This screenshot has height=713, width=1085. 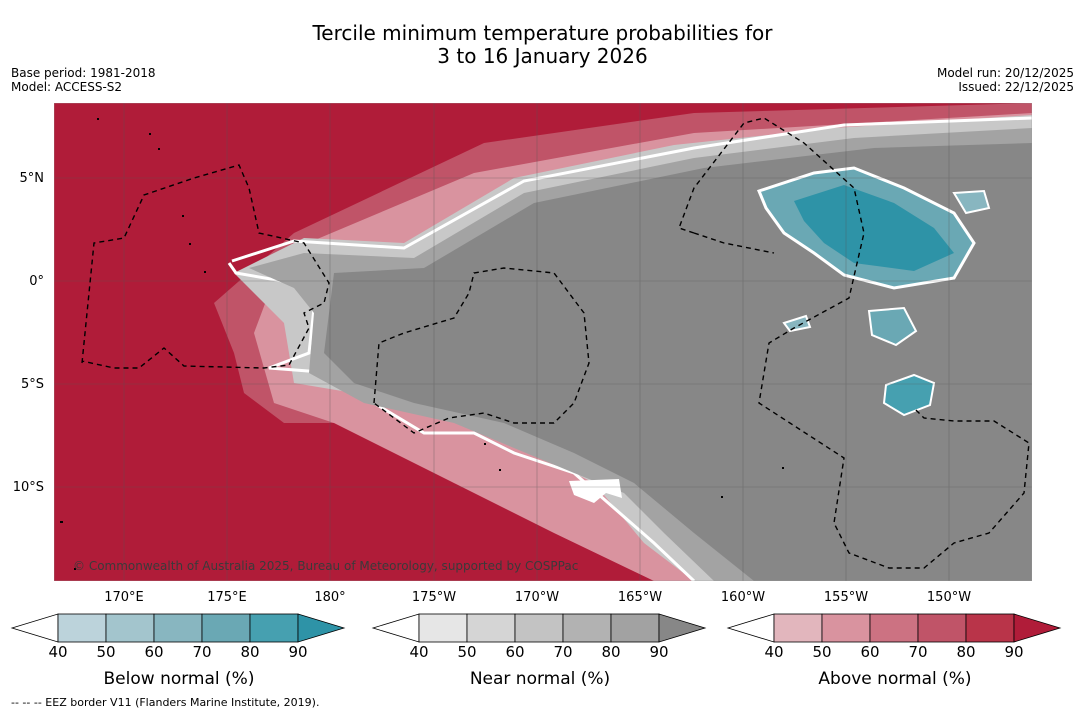 I want to click on lon-label-170w: 170°W, so click(x=537, y=597).